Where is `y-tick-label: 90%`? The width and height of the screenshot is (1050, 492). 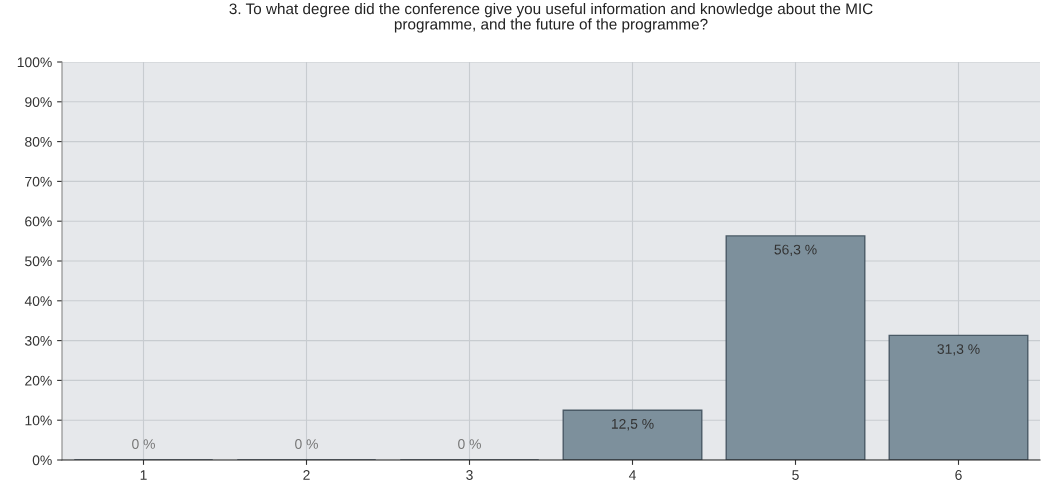 y-tick-label: 90% is located at coordinates (38, 102).